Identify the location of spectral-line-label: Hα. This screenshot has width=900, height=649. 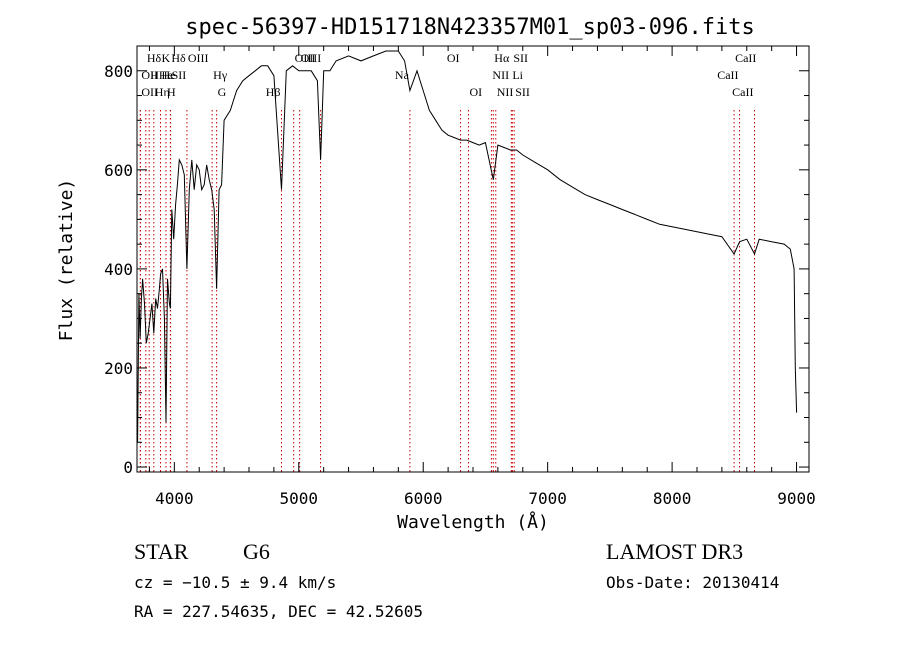
(502, 58).